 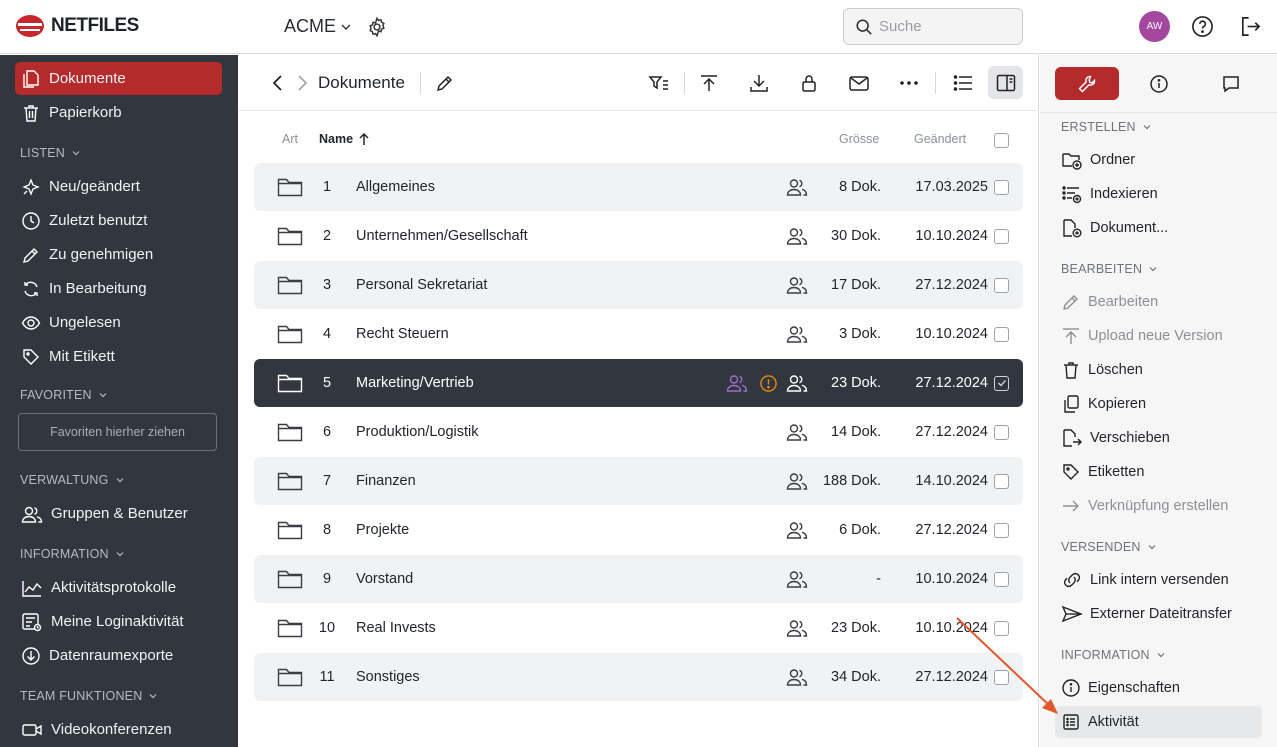 What do you see at coordinates (118, 220) in the screenshot?
I see `sidebar-item-zuletzt-benutzt: Zuletzt benutzt` at bounding box center [118, 220].